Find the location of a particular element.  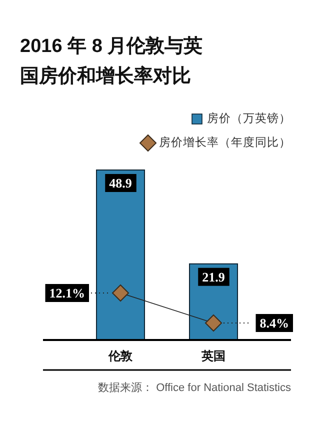

source-note: 数据来源： Office for National Statistics is located at coordinates (195, 387).